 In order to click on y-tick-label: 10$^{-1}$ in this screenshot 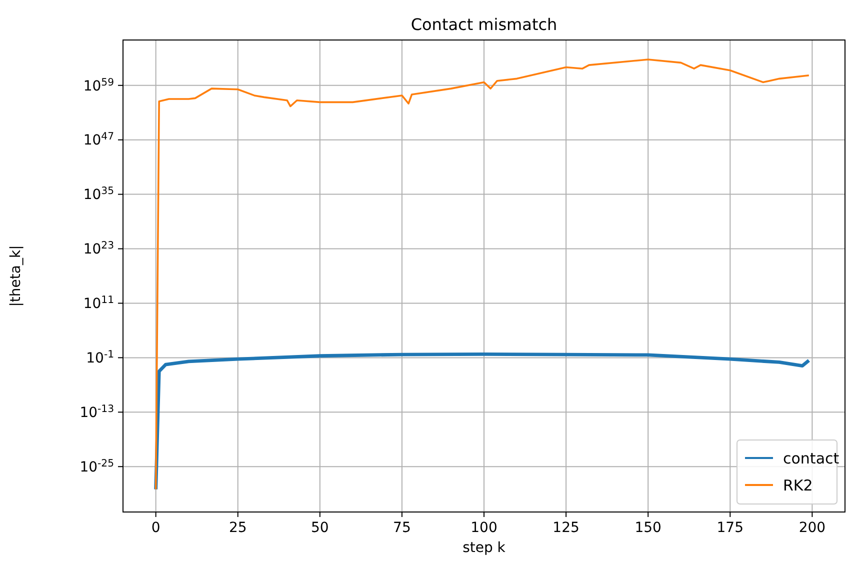, I will do `click(100, 358)`.